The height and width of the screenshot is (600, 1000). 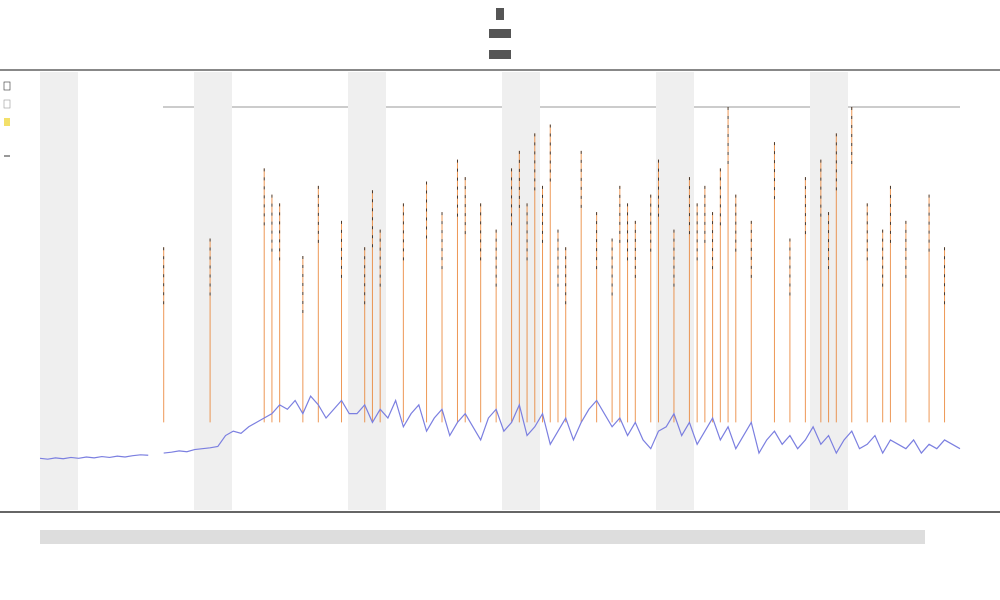 I want to click on legend, so click(x=7, y=119).